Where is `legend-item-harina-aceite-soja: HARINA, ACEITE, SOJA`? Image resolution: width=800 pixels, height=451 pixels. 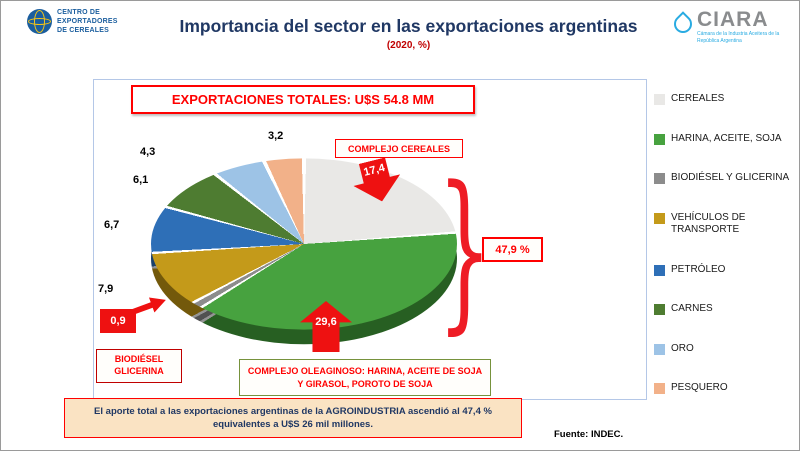 legend-item-harina-aceite-soja: HARINA, ACEITE, SOJA is located at coordinates (725, 139).